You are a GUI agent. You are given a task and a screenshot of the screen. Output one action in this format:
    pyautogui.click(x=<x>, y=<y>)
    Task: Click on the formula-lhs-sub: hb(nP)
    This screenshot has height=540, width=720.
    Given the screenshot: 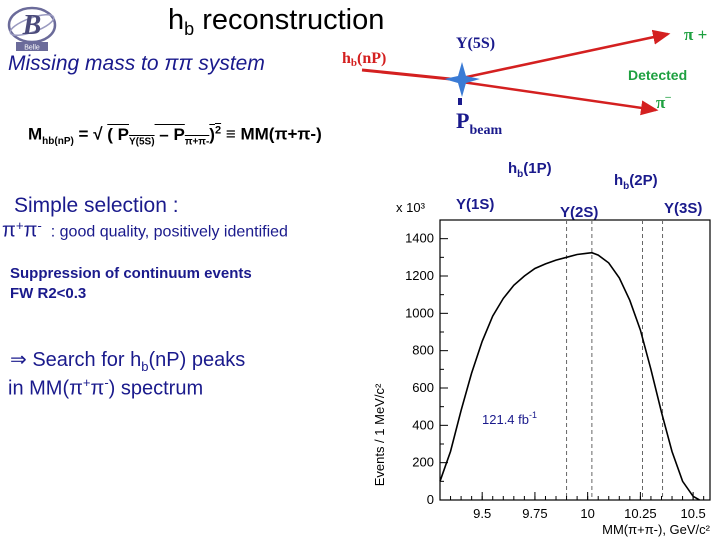 What is the action you would take?
    pyautogui.click(x=58, y=142)
    